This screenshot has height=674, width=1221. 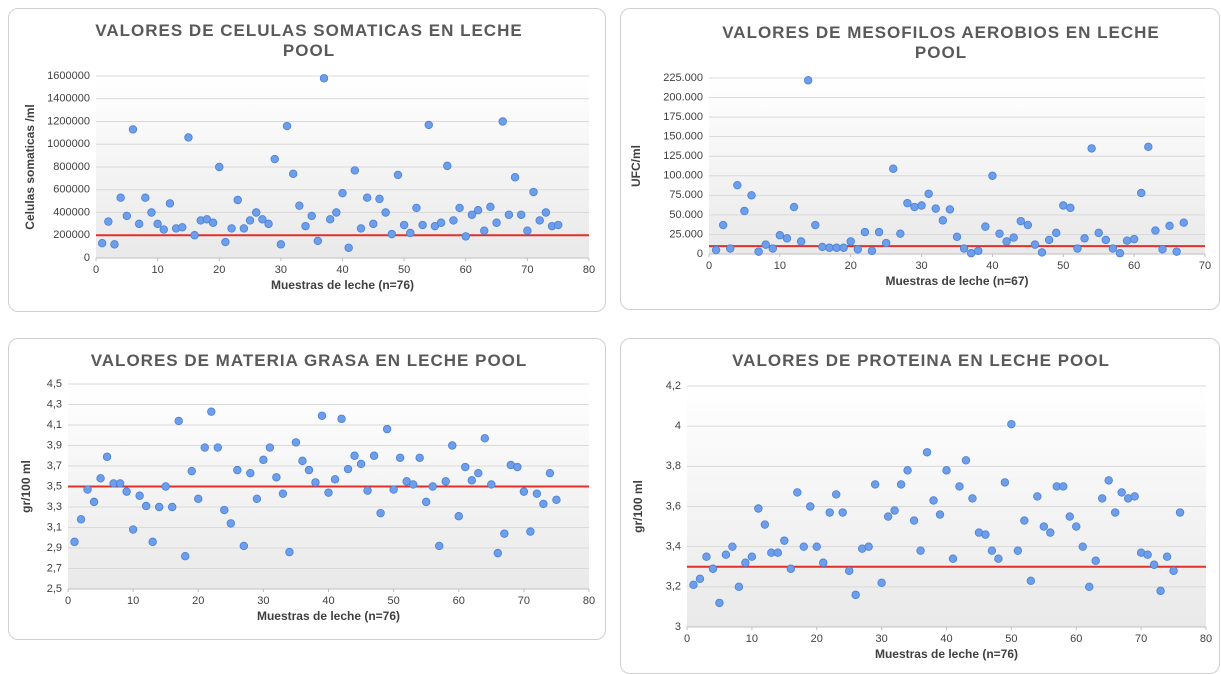 What do you see at coordinates (219, 270) in the screenshot?
I see `x-tick-label: 20` at bounding box center [219, 270].